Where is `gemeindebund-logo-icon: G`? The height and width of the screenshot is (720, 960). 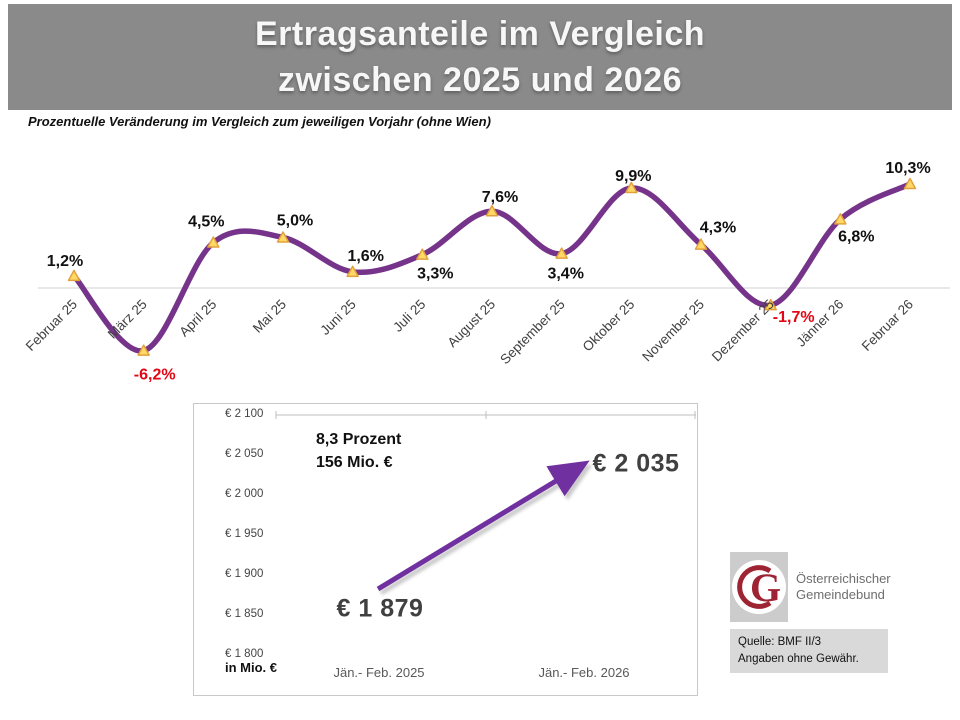 gemeindebund-logo-icon: G is located at coordinates (759, 587).